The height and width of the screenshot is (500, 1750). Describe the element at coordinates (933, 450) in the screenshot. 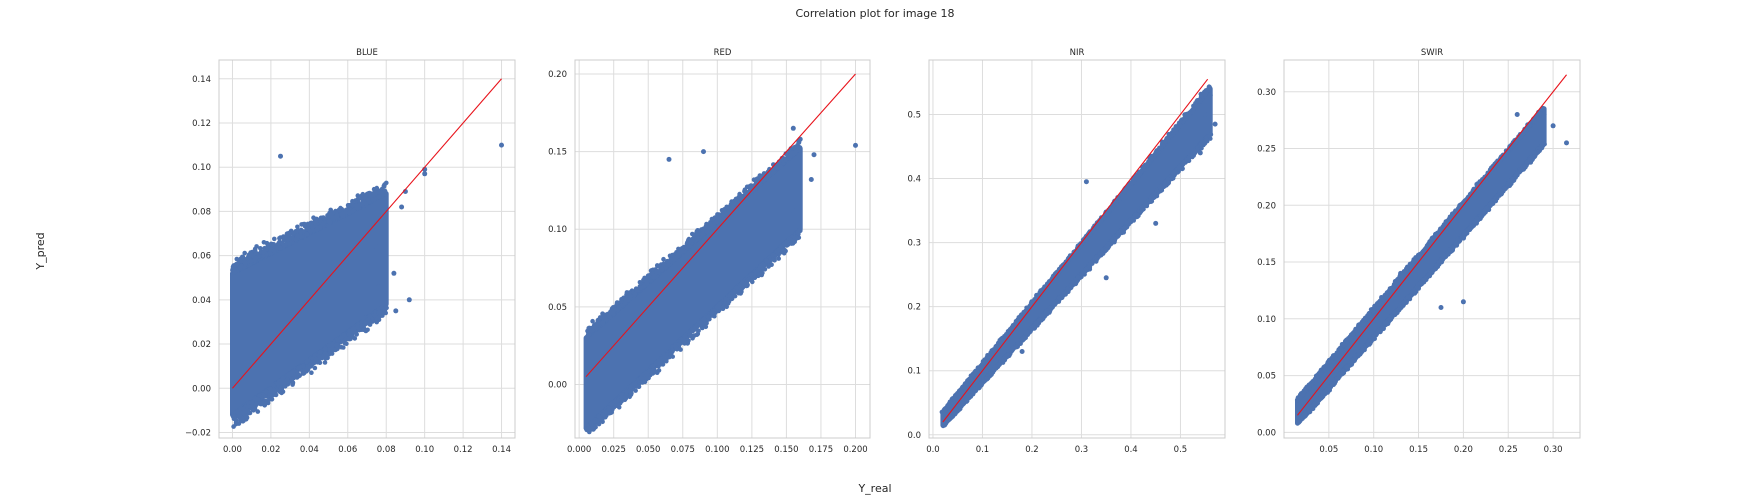

I see `x-tick-label: 0.0` at that location.